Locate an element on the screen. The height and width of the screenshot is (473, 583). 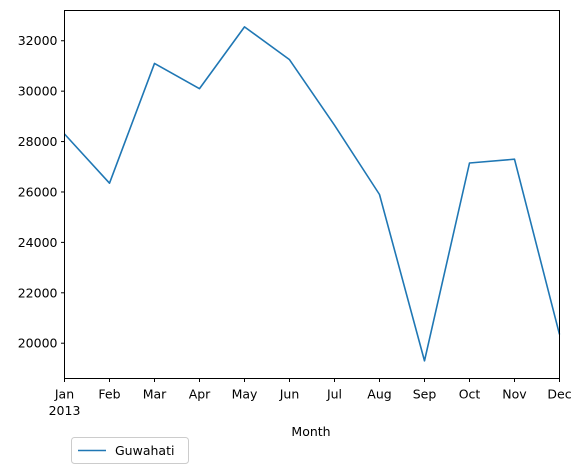
legend-box is located at coordinates (130, 450).